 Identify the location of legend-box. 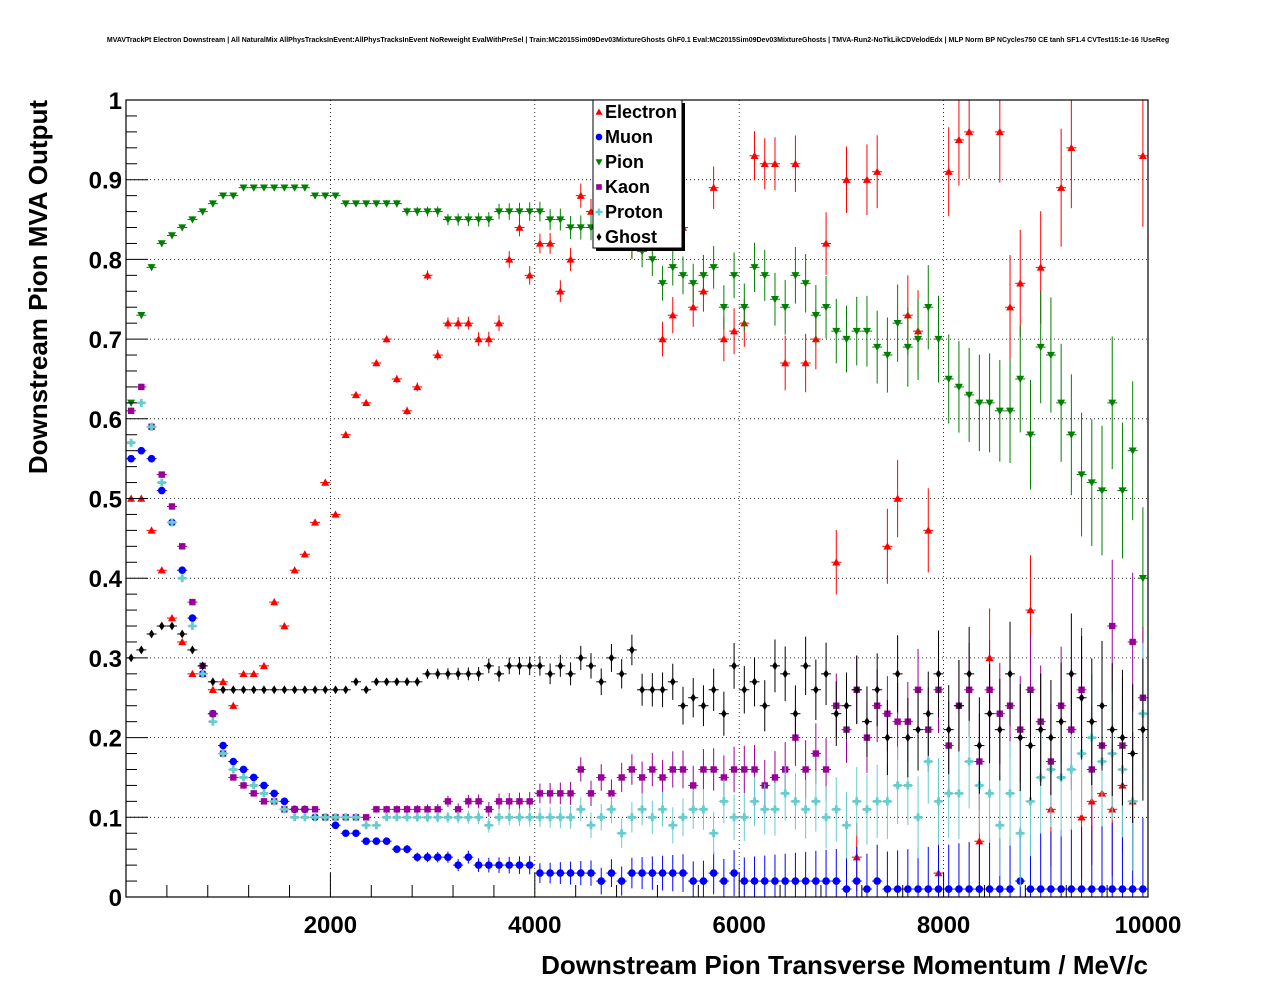
(637, 174).